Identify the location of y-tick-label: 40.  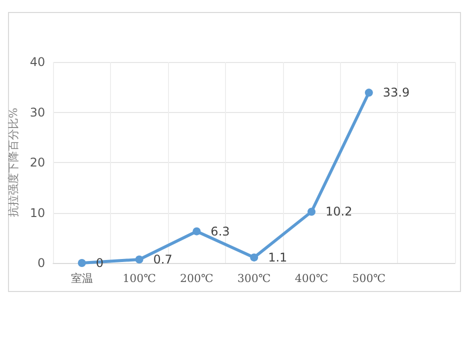
(38, 62).